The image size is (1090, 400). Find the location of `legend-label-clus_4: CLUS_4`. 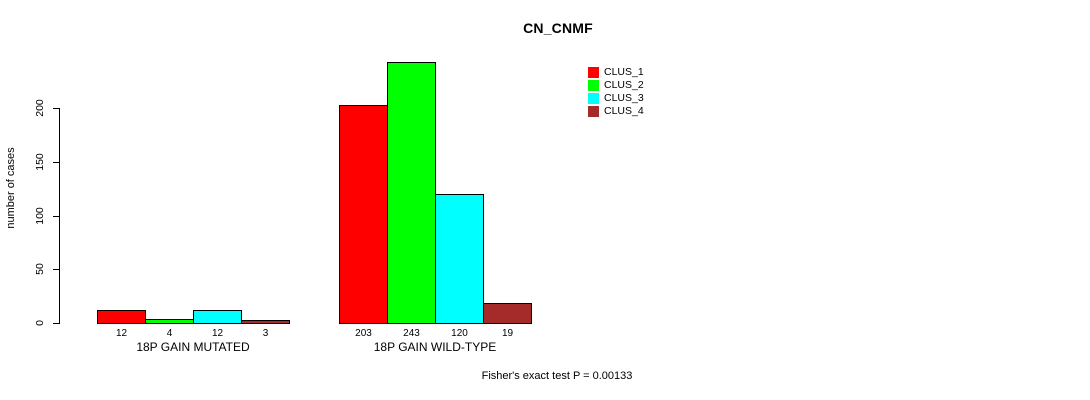

legend-label-clus_4: CLUS_4 is located at coordinates (624, 111).